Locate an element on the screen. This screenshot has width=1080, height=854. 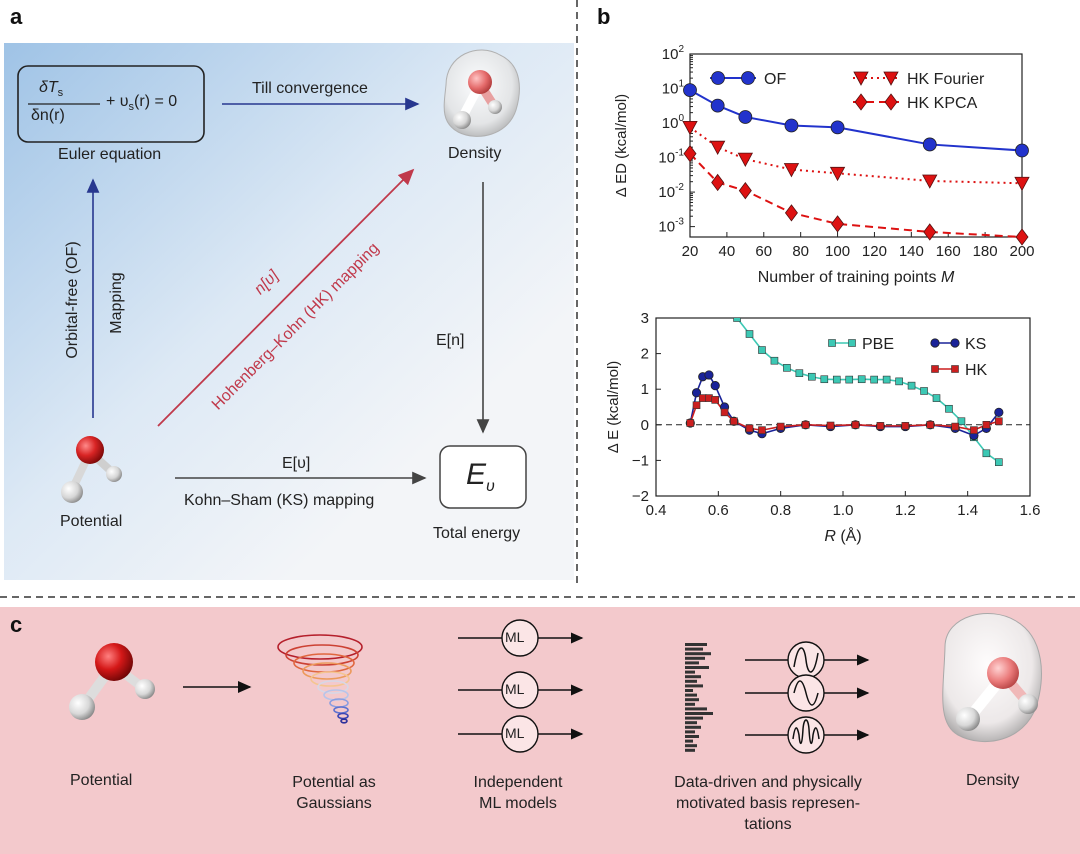
chart1-legend-label: OF is located at coordinates (775, 79).